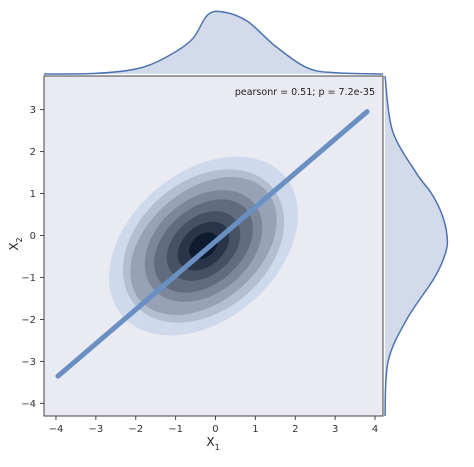 Image resolution: width=474 pixels, height=467 pixels. Describe the element at coordinates (28, 362) in the screenshot. I see `y-tick-label: −3` at that location.